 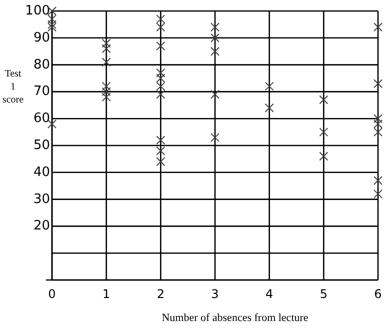 What do you see at coordinates (324, 294) in the screenshot?
I see `x-tick-label: 5` at bounding box center [324, 294].